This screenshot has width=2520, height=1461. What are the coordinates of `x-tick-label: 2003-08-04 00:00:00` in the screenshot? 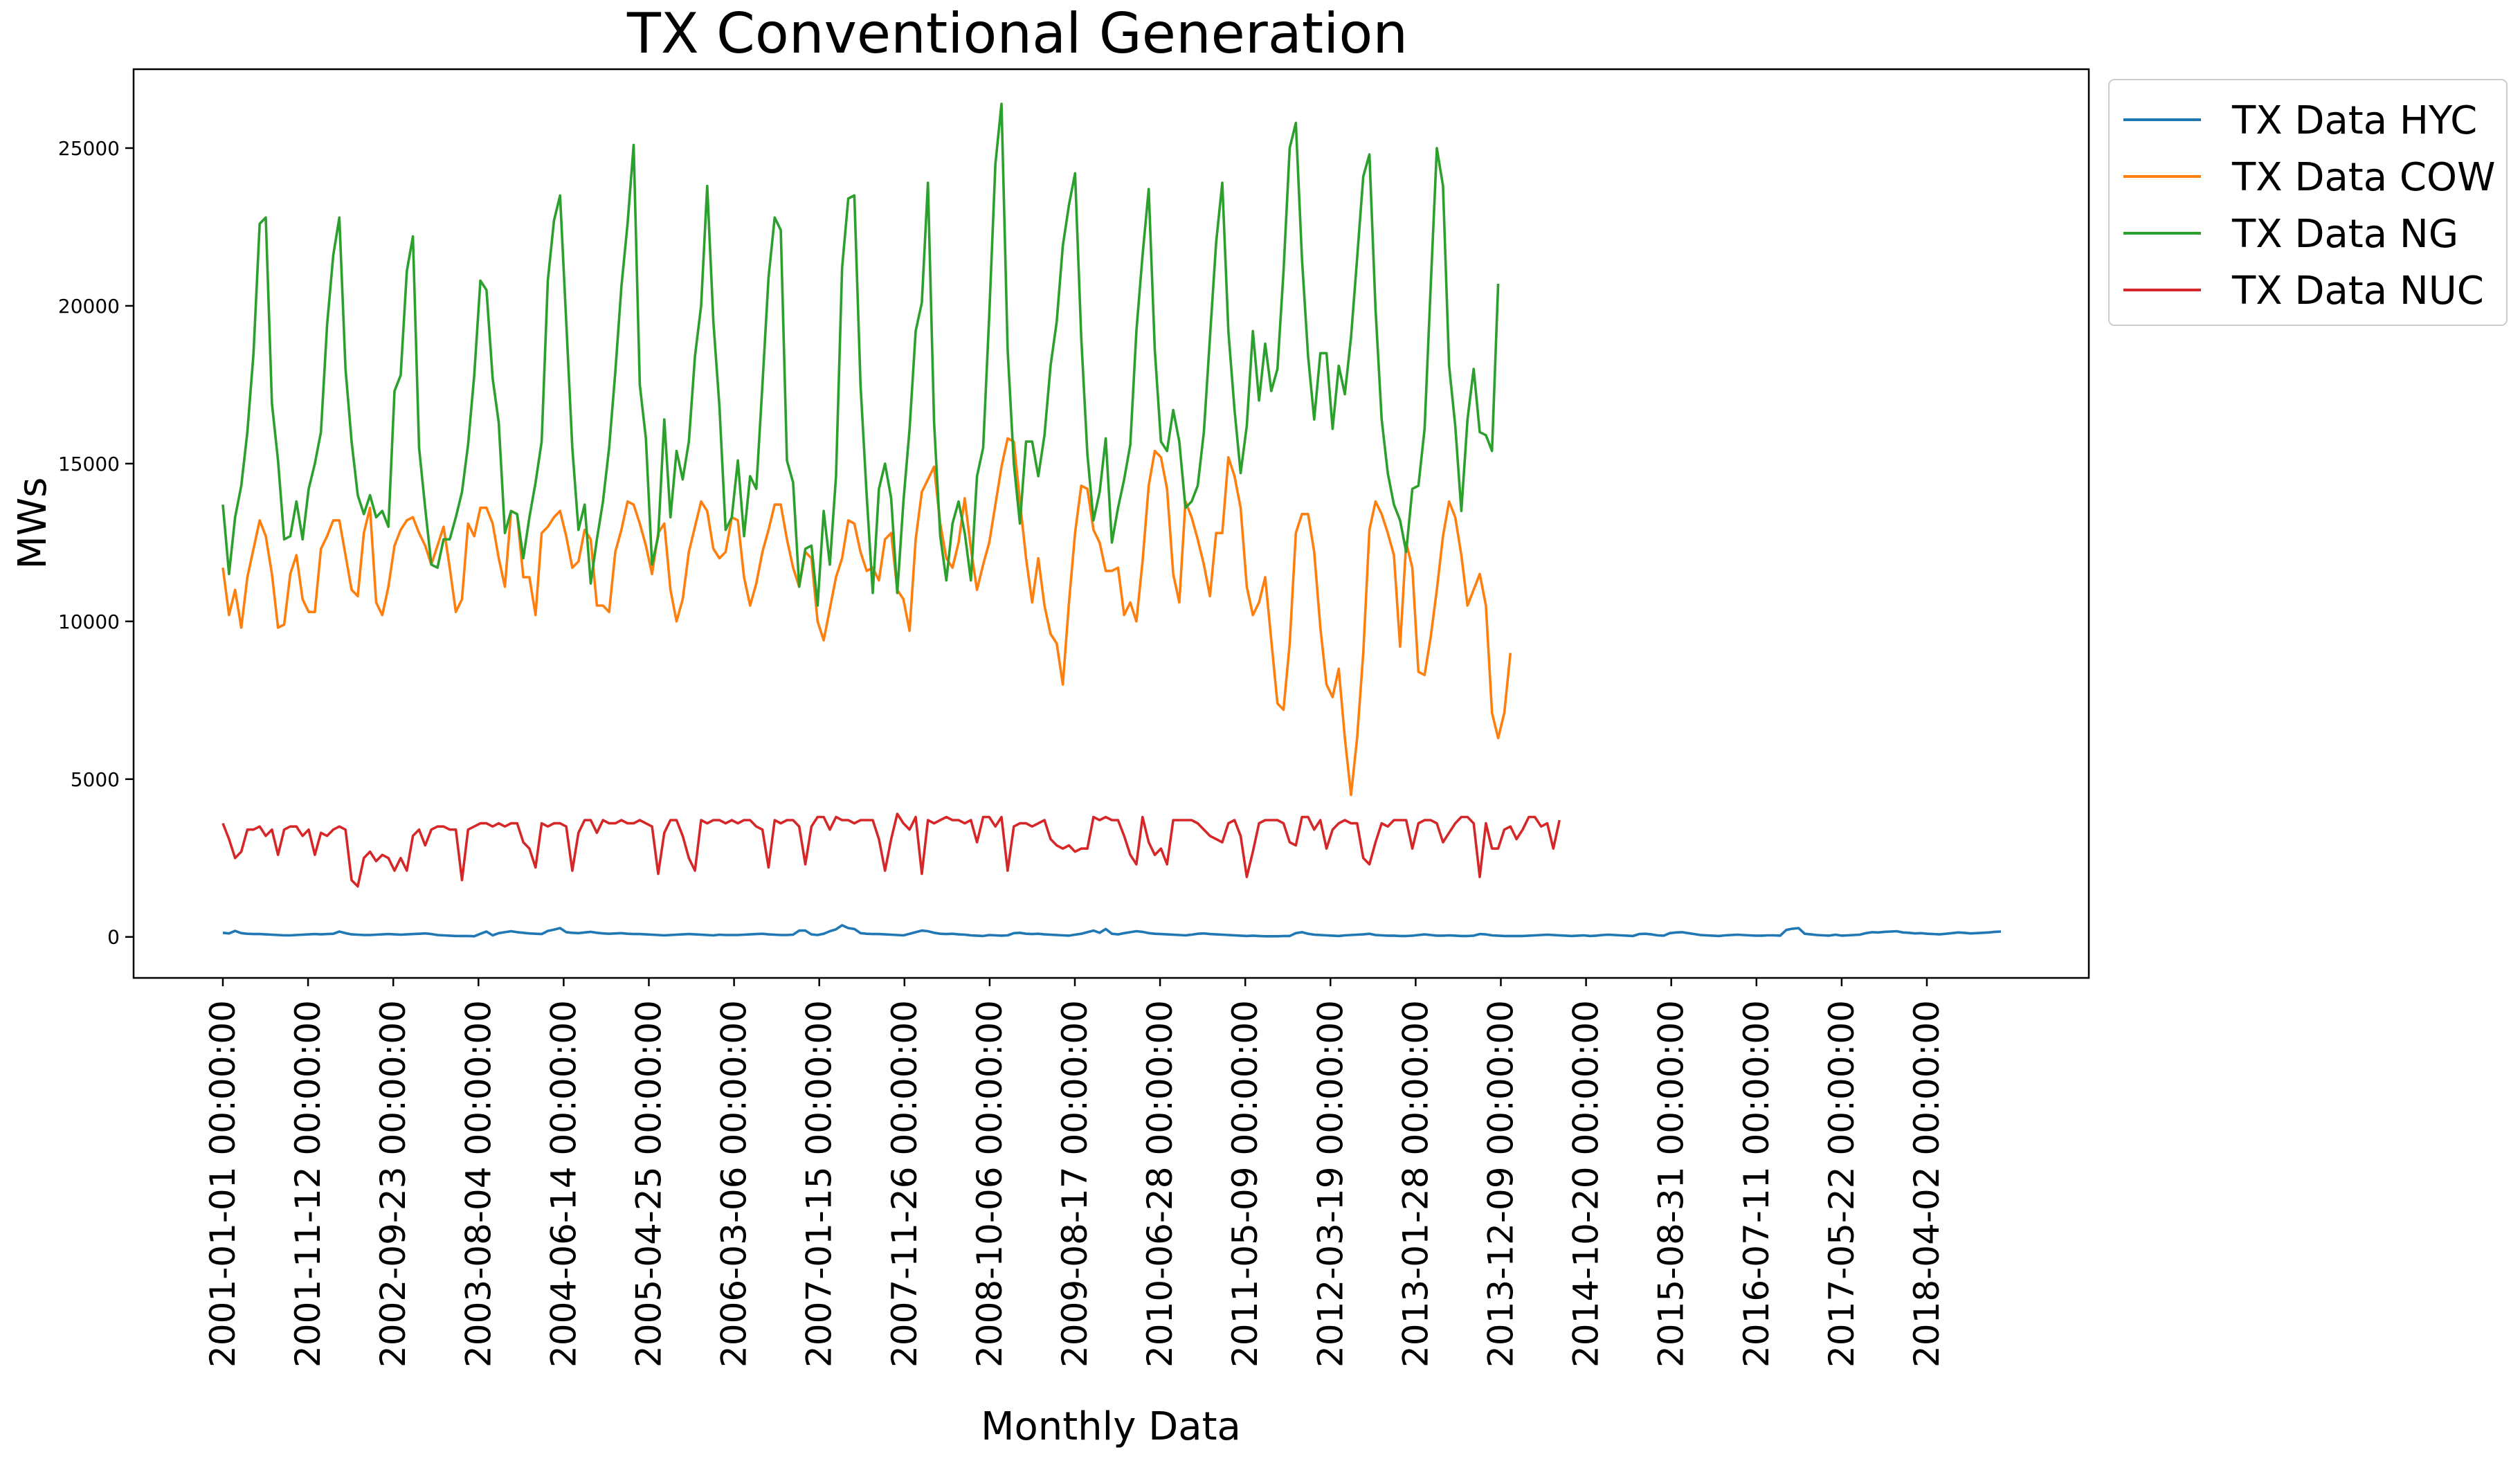 It's located at (478, 1184).